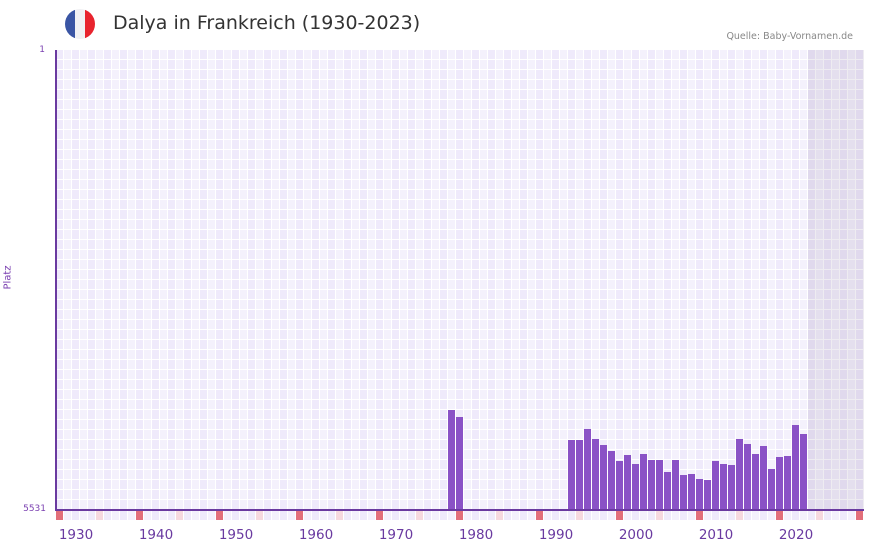 The width and height of the screenshot is (873, 552). Describe the element at coordinates (789, 36) in the screenshot. I see `source-link: Quelle: Baby-Vornamen.de` at that location.